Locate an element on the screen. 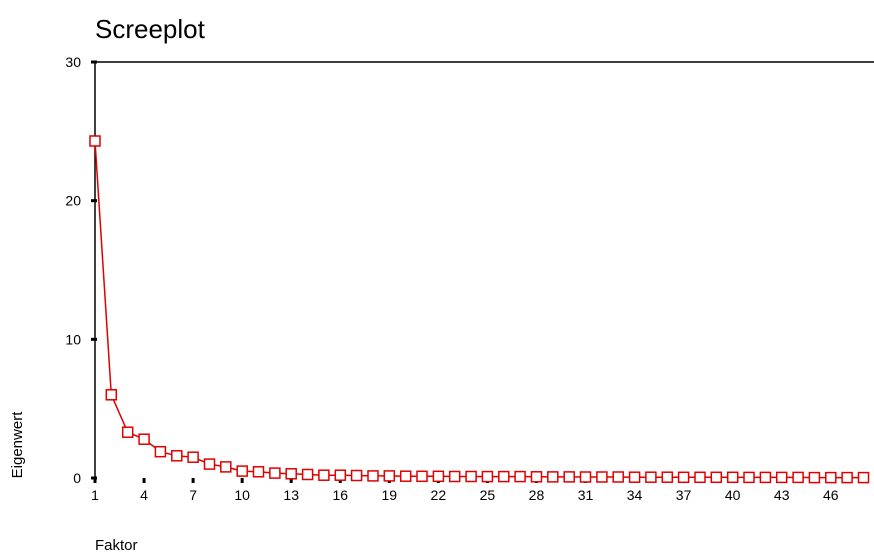  y-axis-ticks: 0 10 20 30 is located at coordinates (81, 270).